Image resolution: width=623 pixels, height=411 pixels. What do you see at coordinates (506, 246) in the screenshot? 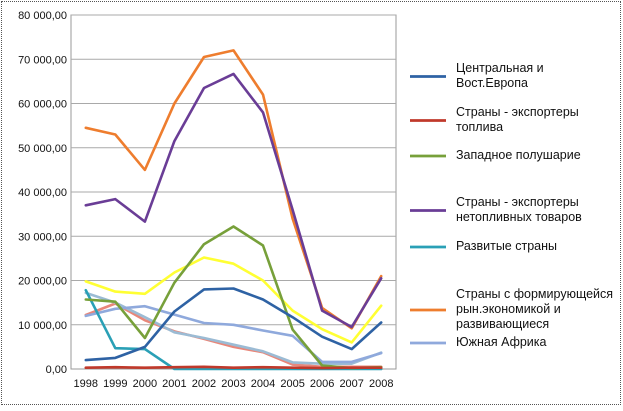
I see `legend-label: Развитые страны` at bounding box center [506, 246].